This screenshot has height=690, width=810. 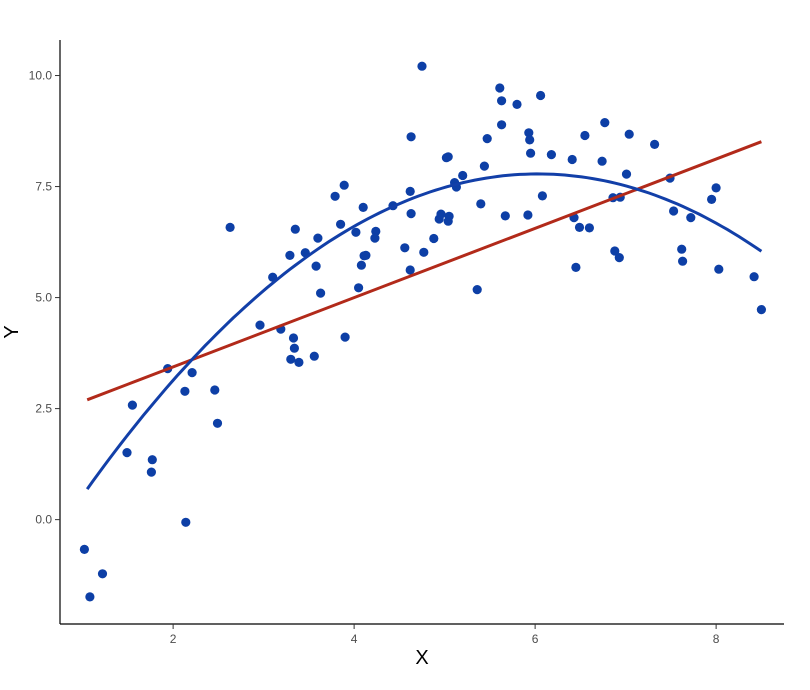 I want to click on x-tick-label: 8, so click(x=716, y=639).